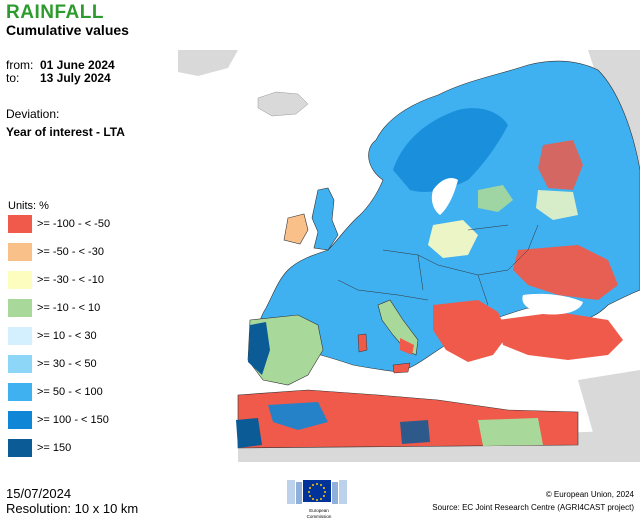  I want to click on deviation-value: Year of interest - LTA, so click(65, 132).